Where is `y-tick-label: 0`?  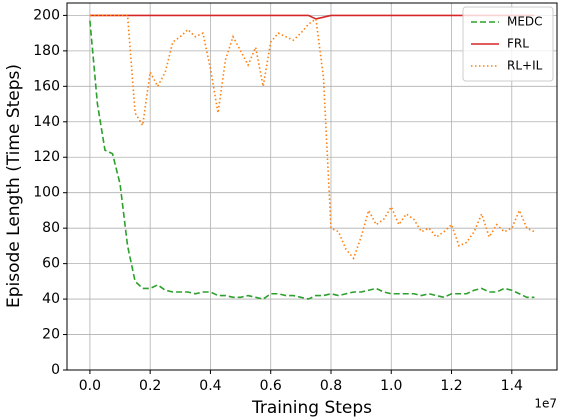
y-tick-label: 0 is located at coordinates (55, 370).